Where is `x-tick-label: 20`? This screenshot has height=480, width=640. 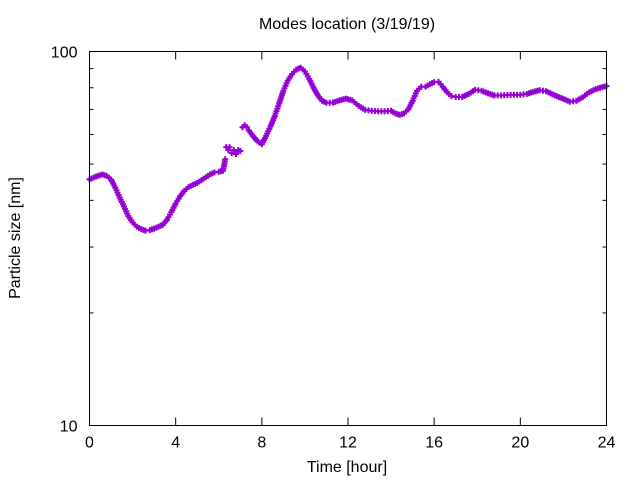 x-tick-label: 20 is located at coordinates (520, 443).